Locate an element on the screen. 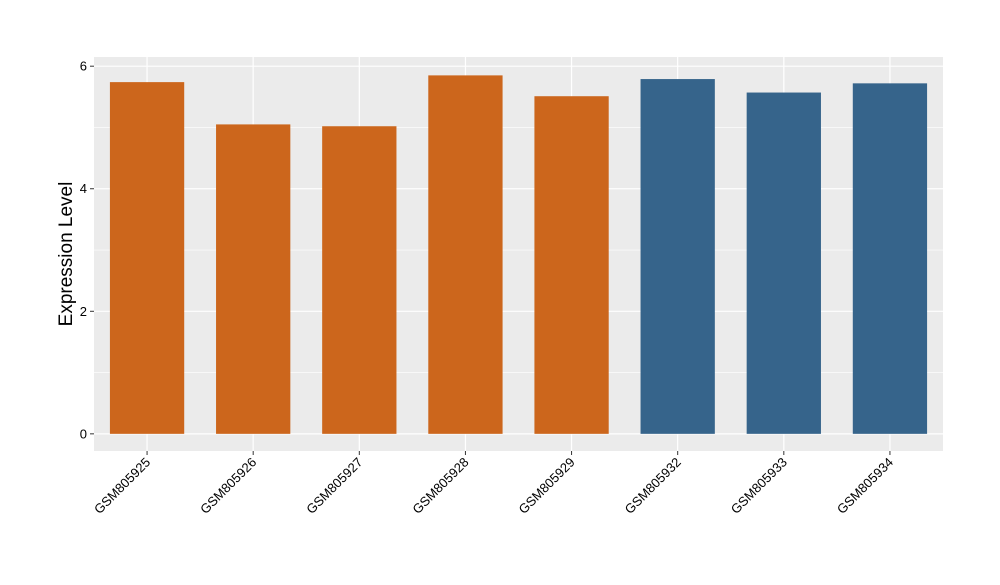 This screenshot has width=1000, height=585. bar-gsm805934 is located at coordinates (890, 258).